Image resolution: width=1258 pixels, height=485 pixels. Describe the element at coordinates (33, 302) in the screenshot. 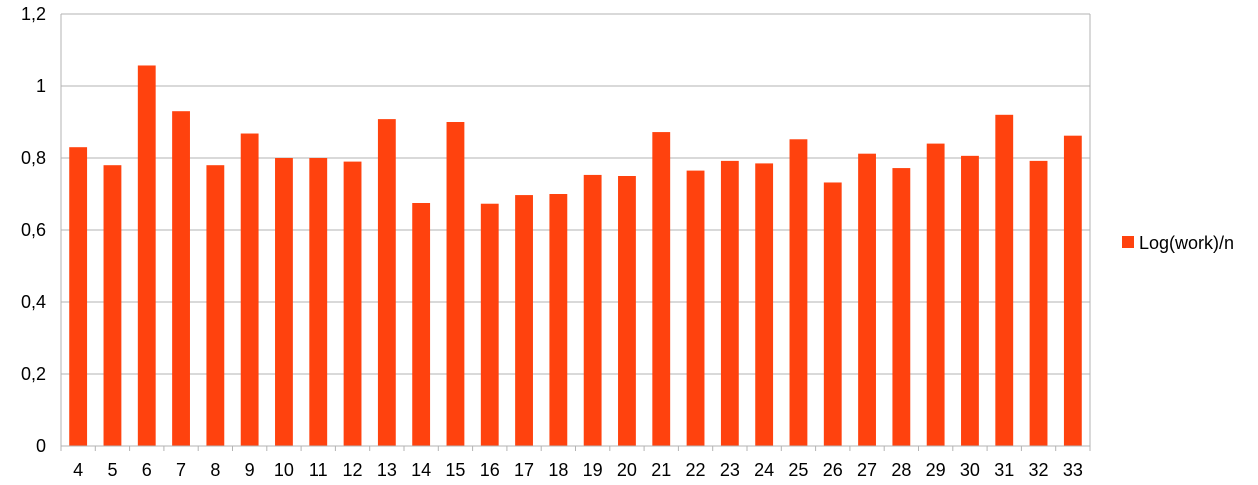

I see `y-tick-label: 0,4` at that location.